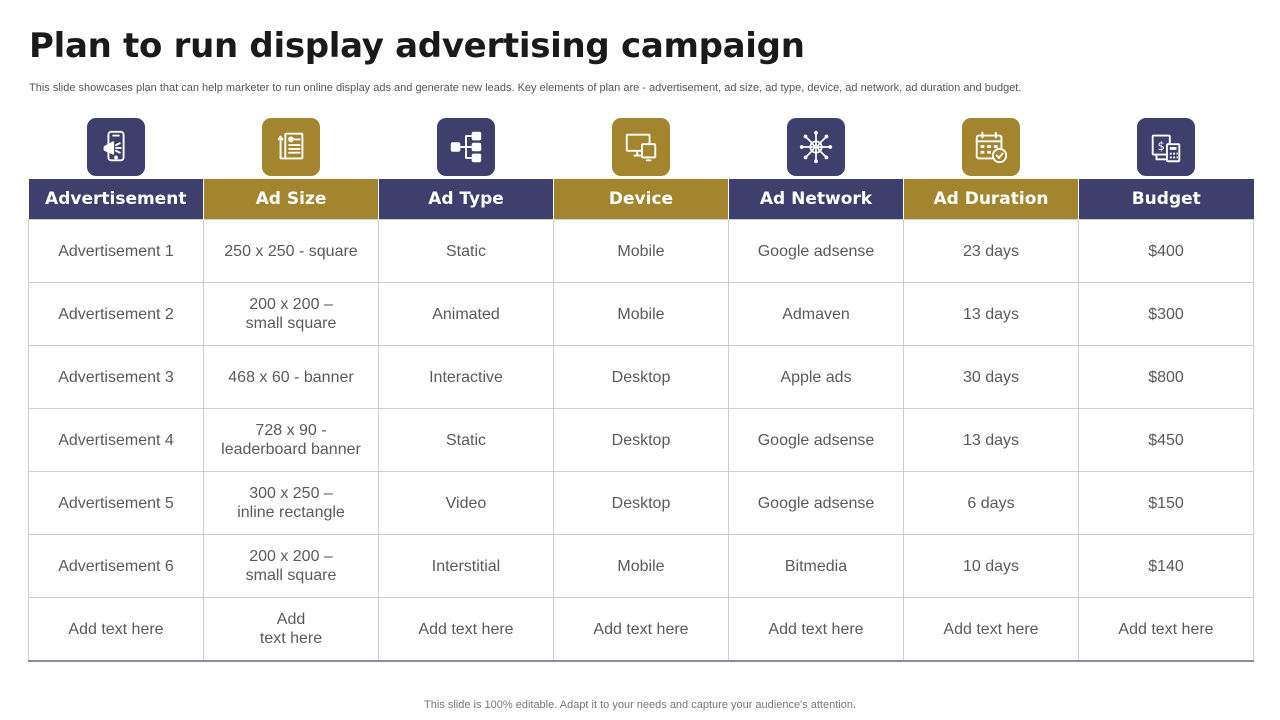  Describe the element at coordinates (815, 147) in the screenshot. I see `network-icon` at that location.